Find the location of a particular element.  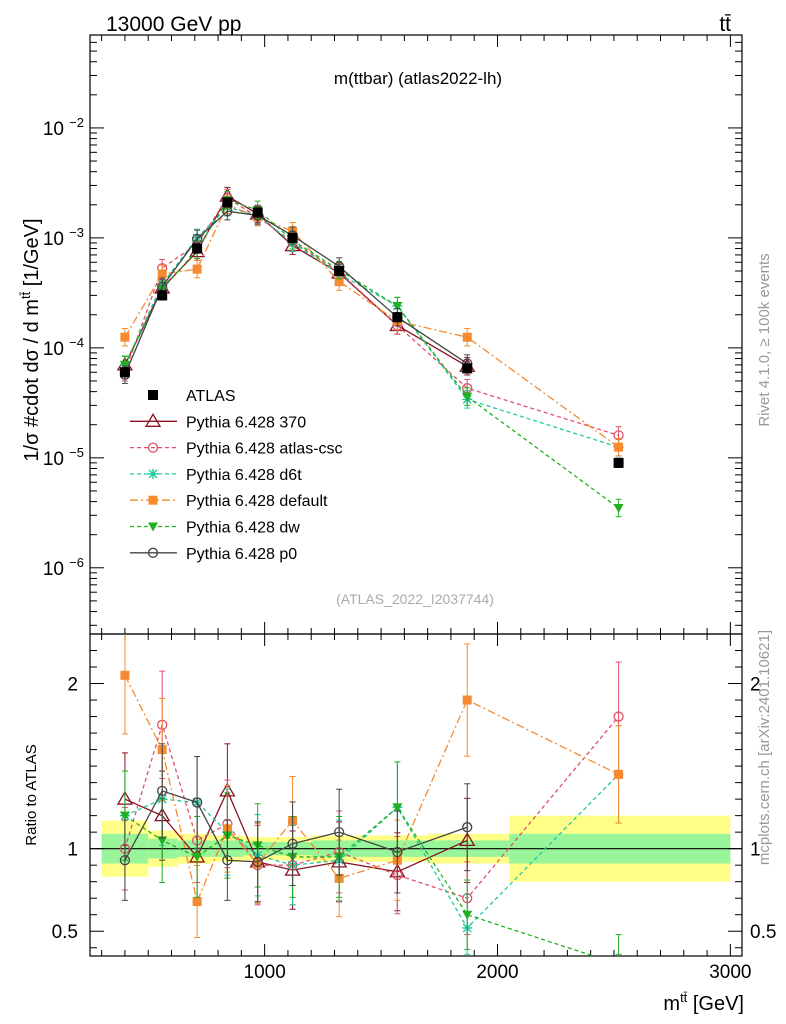

legend-item-default: Pythia 6.428 default is located at coordinates (229, 501).